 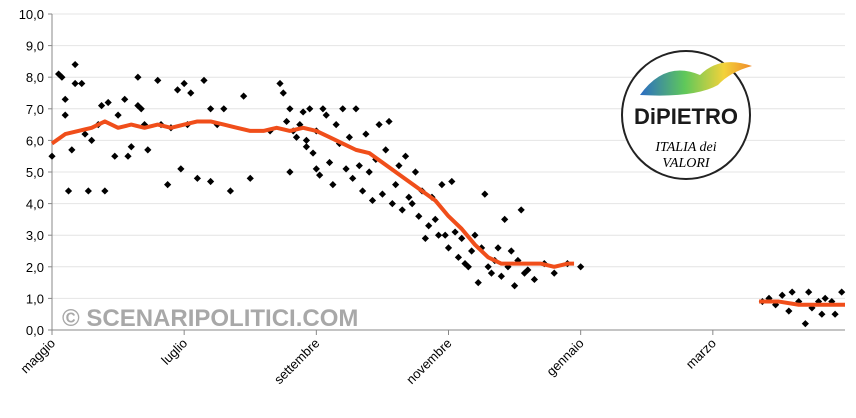 What do you see at coordinates (35, 204) in the screenshot?
I see `y-tick-label: 4,0` at bounding box center [35, 204].